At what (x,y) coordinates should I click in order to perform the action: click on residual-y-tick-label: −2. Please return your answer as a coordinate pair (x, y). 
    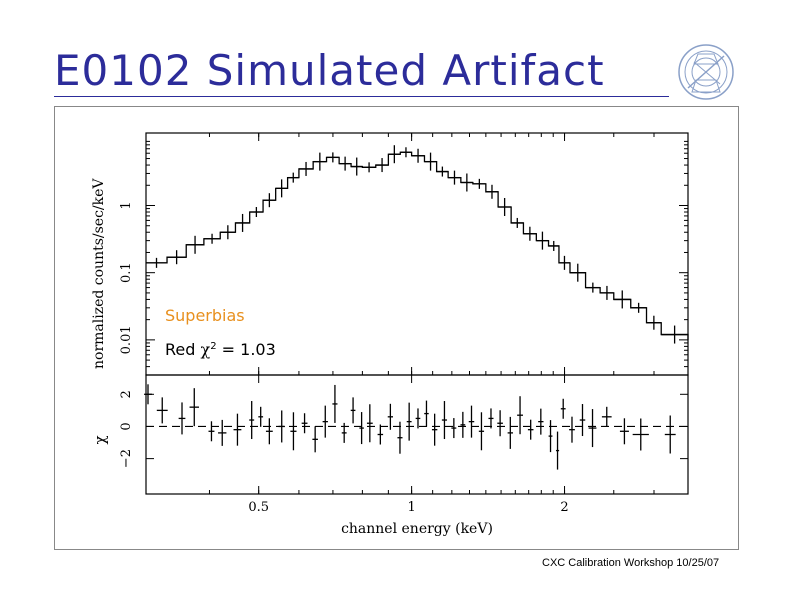
    Looking at the image, I should click on (126, 458).